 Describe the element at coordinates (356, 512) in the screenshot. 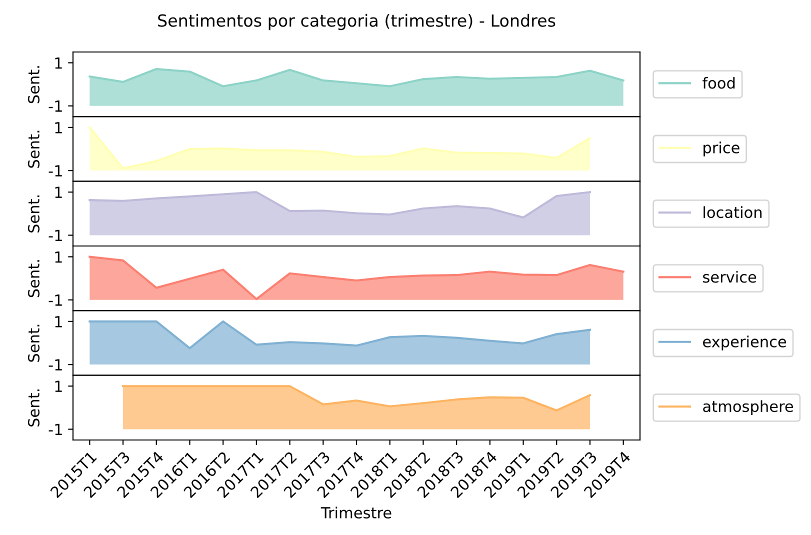

I see `x-axis-title: Trimestre` at that location.